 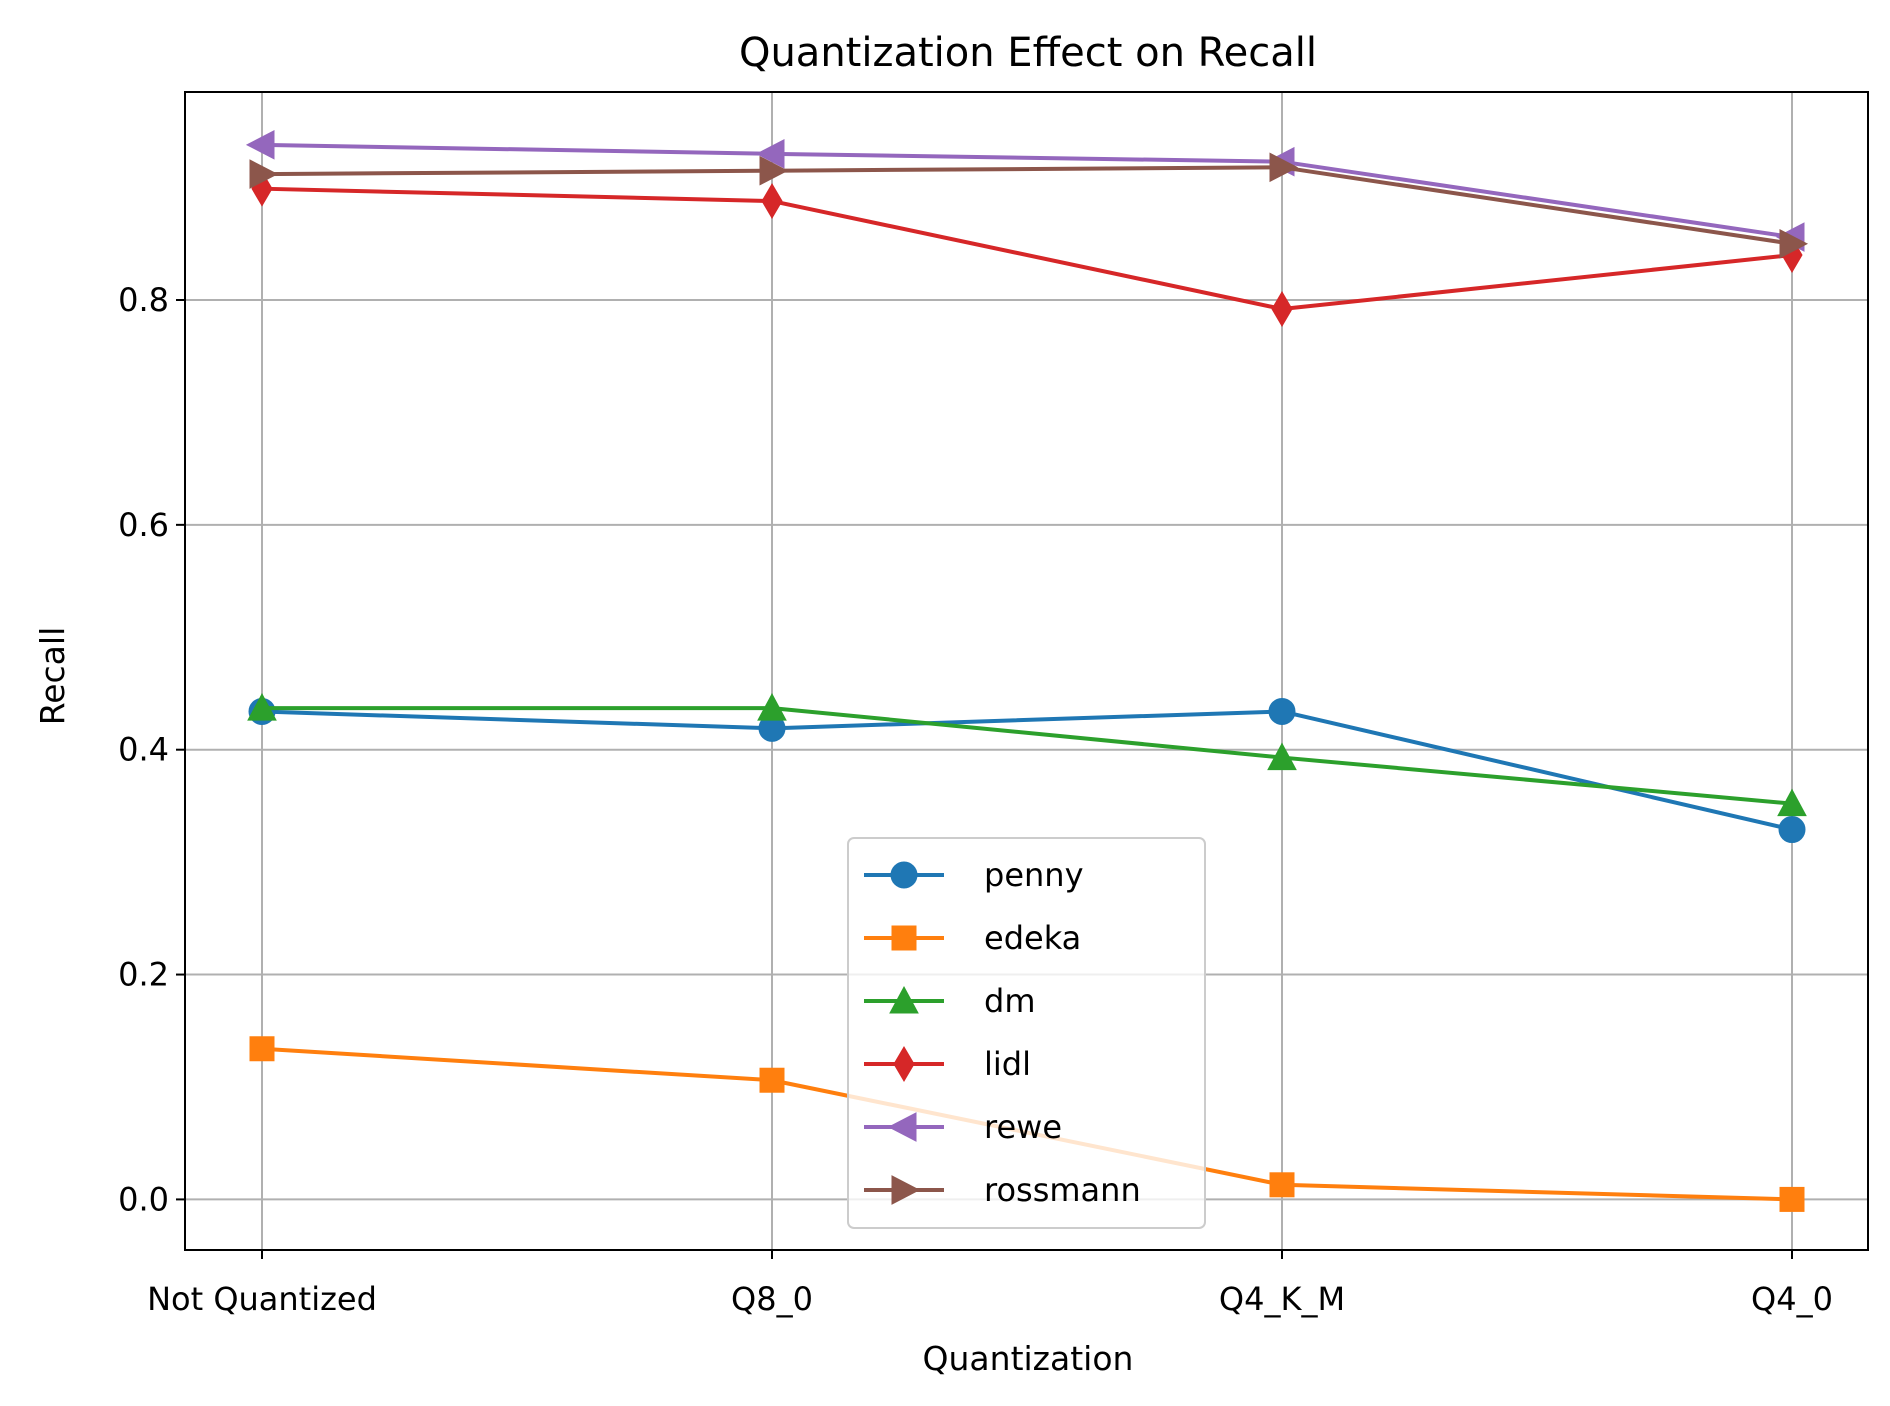 What do you see at coordinates (1009, 1001) in the screenshot?
I see `legend-label: dm` at bounding box center [1009, 1001].